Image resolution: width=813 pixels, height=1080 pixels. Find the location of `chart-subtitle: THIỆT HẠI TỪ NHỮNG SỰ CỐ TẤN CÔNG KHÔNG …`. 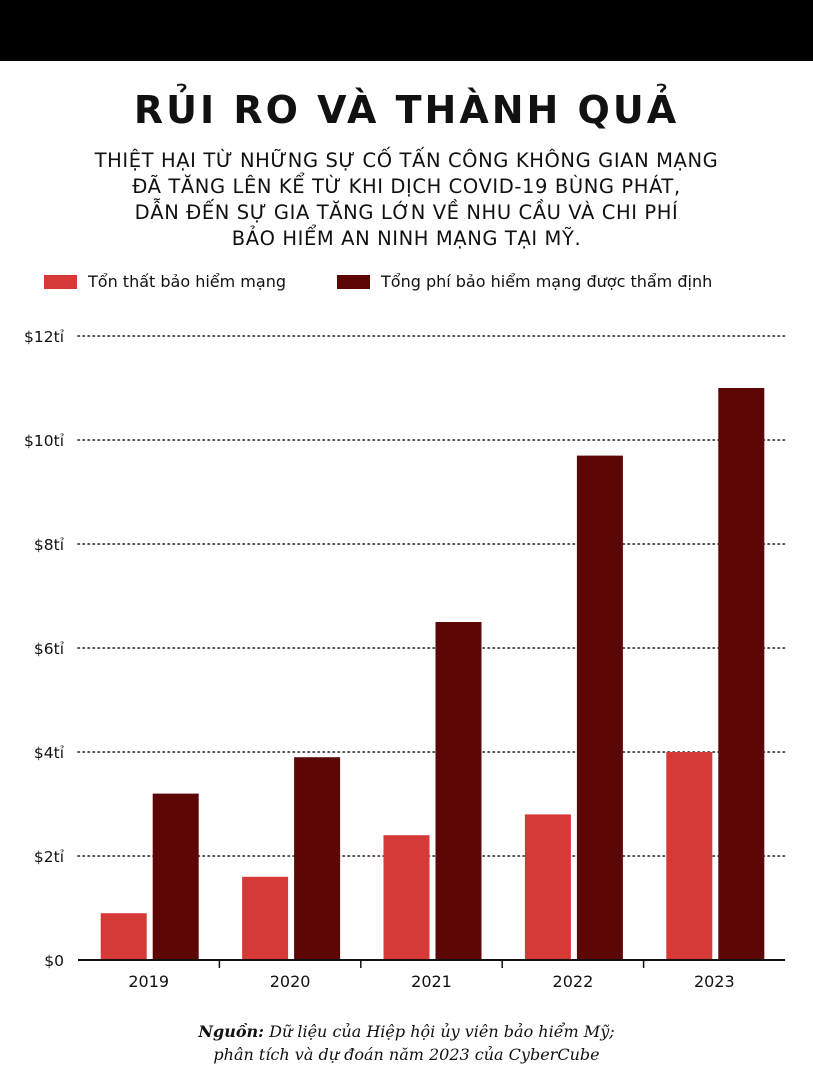

chart-subtitle: THIỆT HẠI TỪ NHỮNG SỰ CỐ TẤN CÔNG KHÔNG … is located at coordinates (406, 200).